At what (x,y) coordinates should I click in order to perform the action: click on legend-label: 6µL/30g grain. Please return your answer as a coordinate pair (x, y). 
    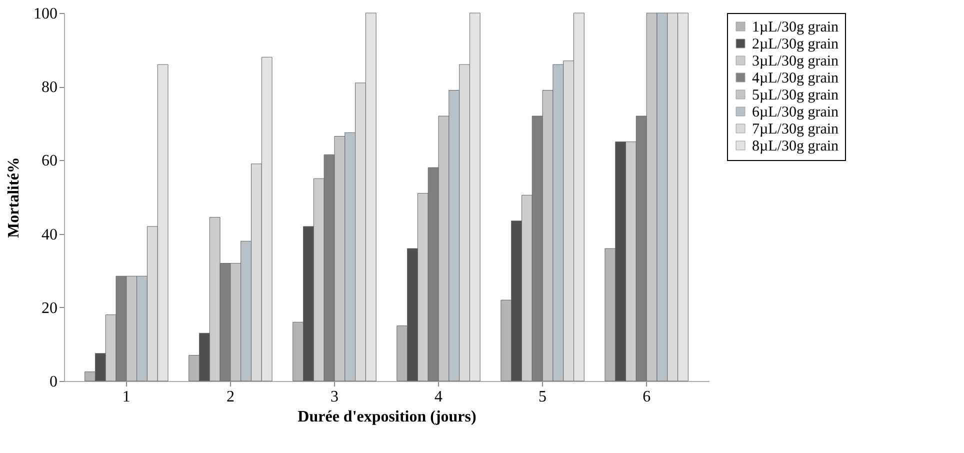
    Looking at the image, I should click on (796, 112).